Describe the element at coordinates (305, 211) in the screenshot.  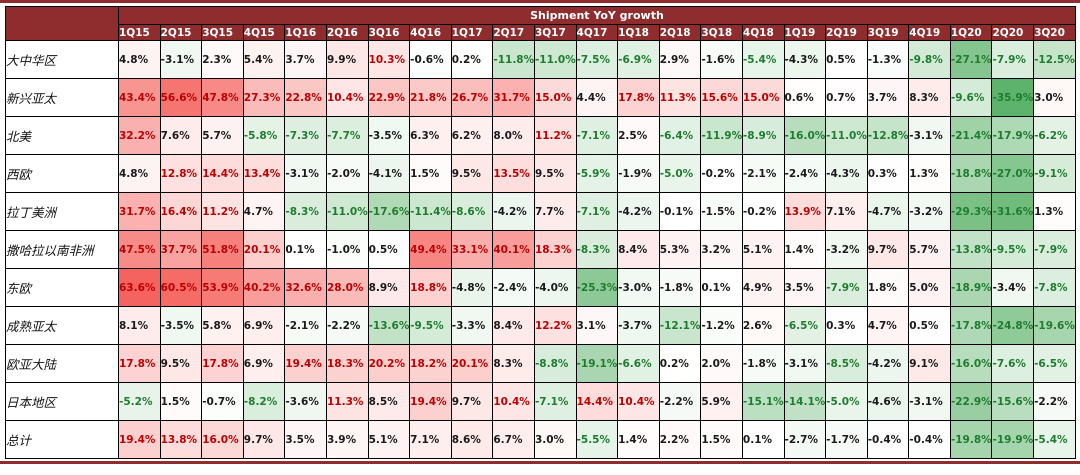
I see `value-cell: -8.3%` at that location.